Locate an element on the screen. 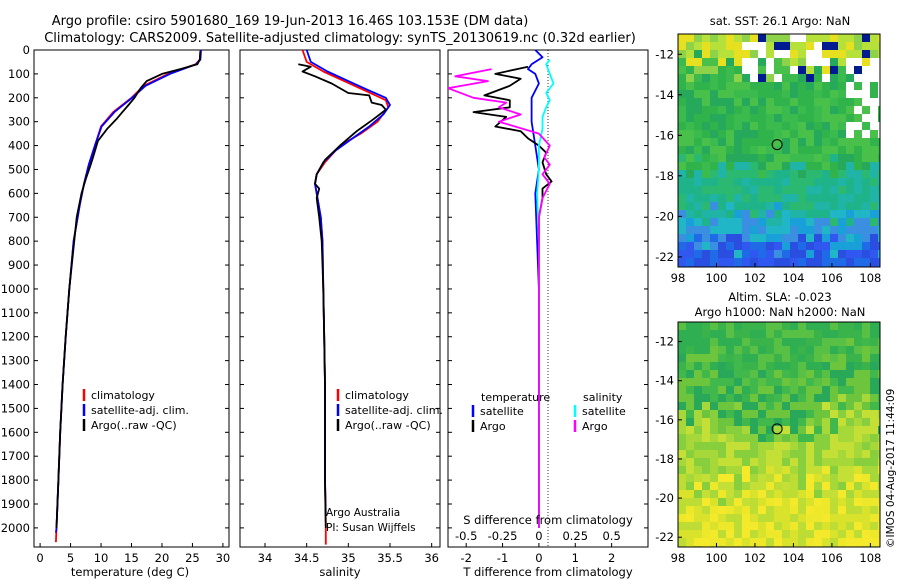  depth-tick-label: 1300 is located at coordinates (15, 361).